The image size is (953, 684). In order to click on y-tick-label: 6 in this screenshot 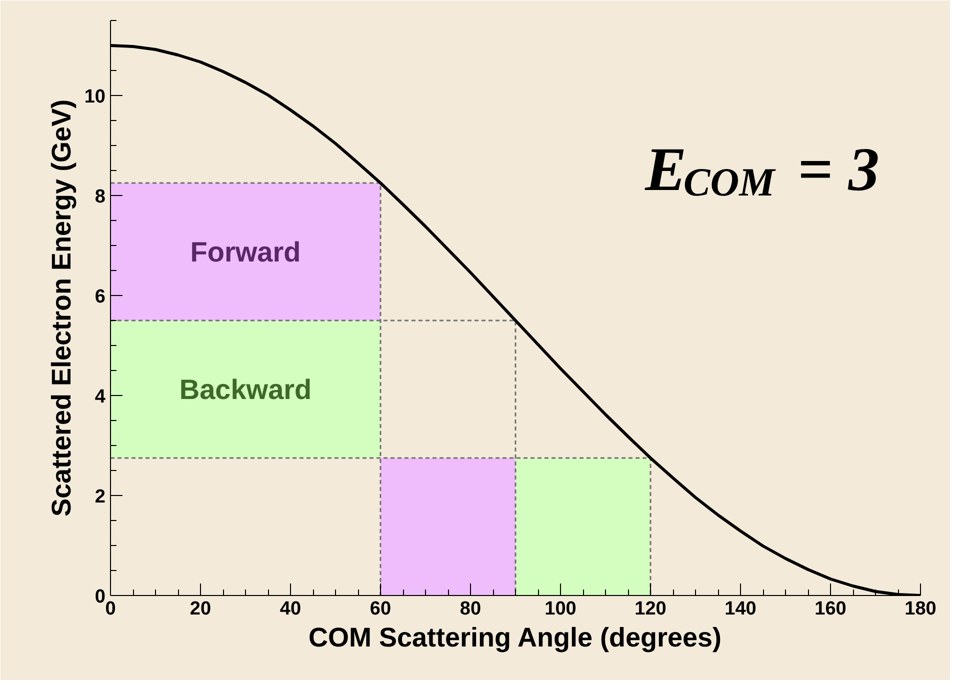, I will do `click(100, 297)`.